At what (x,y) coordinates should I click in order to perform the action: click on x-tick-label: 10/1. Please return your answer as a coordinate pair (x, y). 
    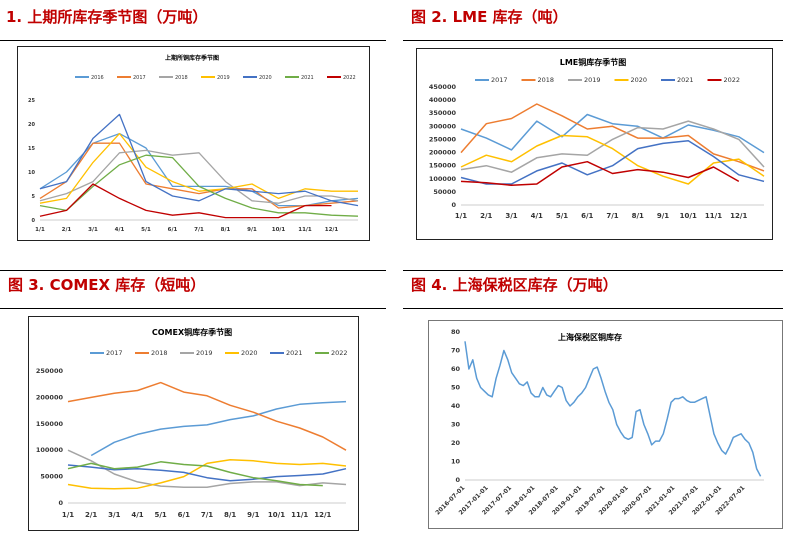
    Looking at the image, I should click on (276, 515).